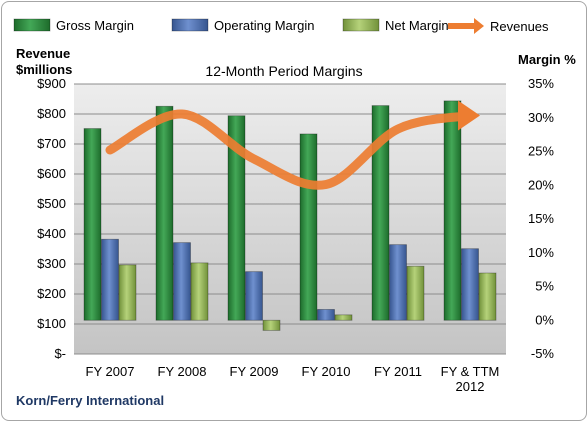  I want to click on left-tick-label: $700, so click(51, 143).